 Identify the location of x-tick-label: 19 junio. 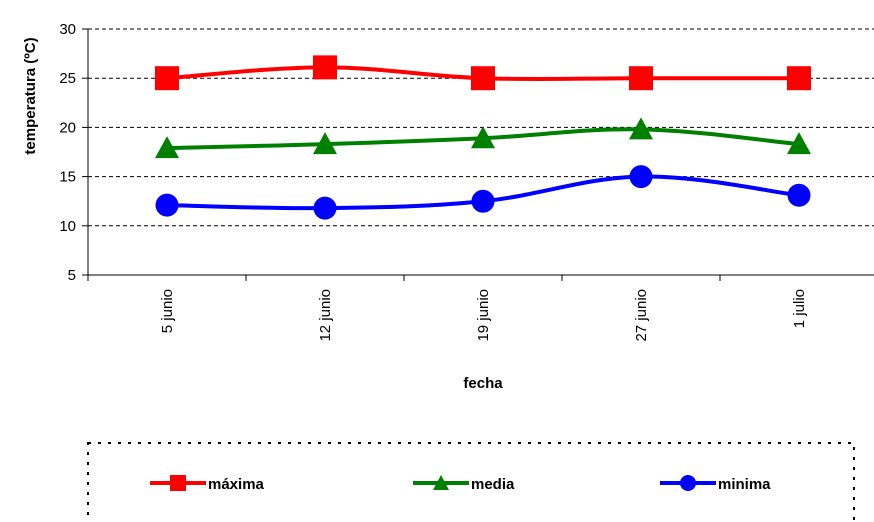
(483, 315).